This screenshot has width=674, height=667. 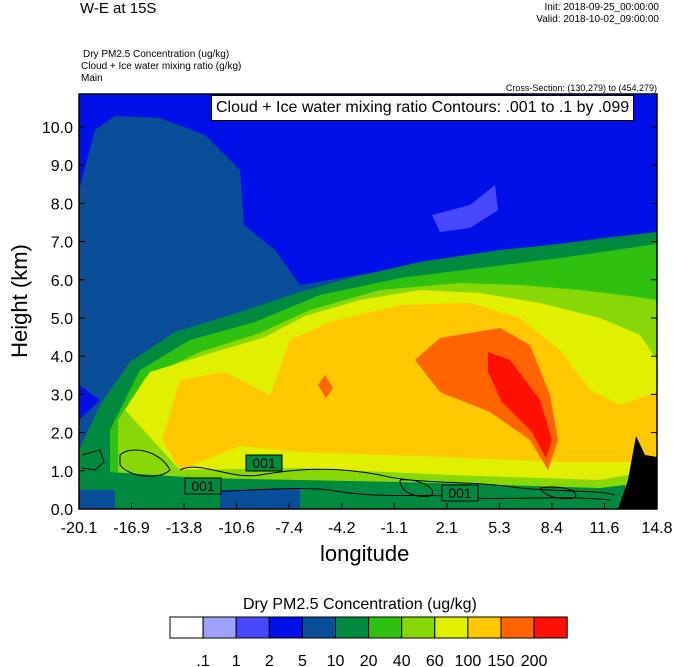 I want to click on x-tick-label: 8.4, so click(x=552, y=528).